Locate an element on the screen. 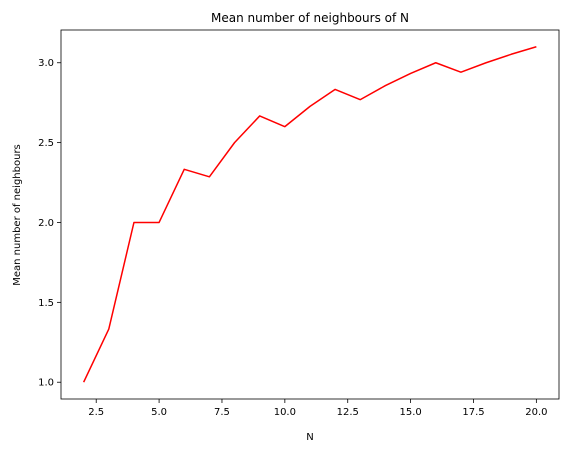 The image size is (567, 453). x-tick-label: 12.5 is located at coordinates (348, 412).